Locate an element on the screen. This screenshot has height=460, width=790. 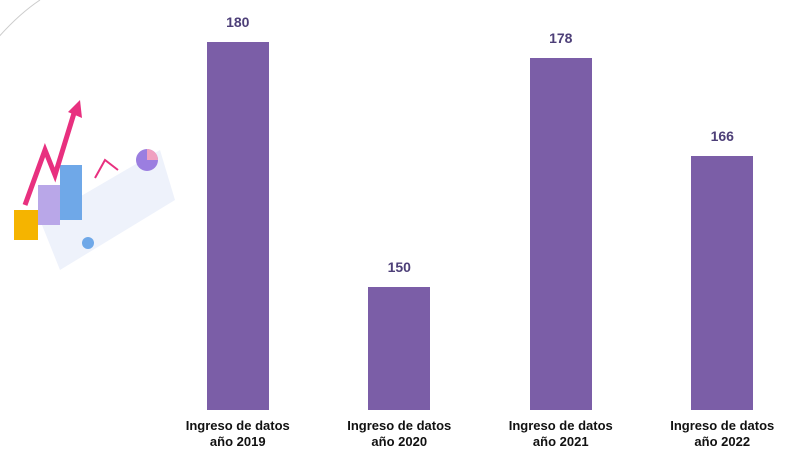
decor-paper is located at coordinates (107, 210).